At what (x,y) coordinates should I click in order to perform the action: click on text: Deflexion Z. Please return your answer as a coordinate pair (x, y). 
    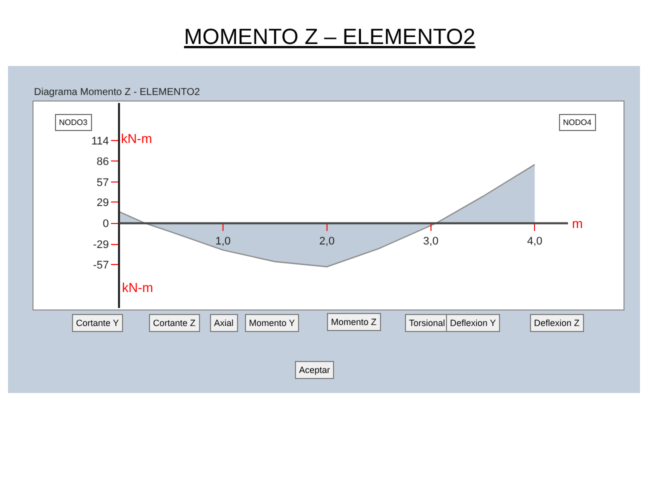
    Looking at the image, I should click on (557, 323).